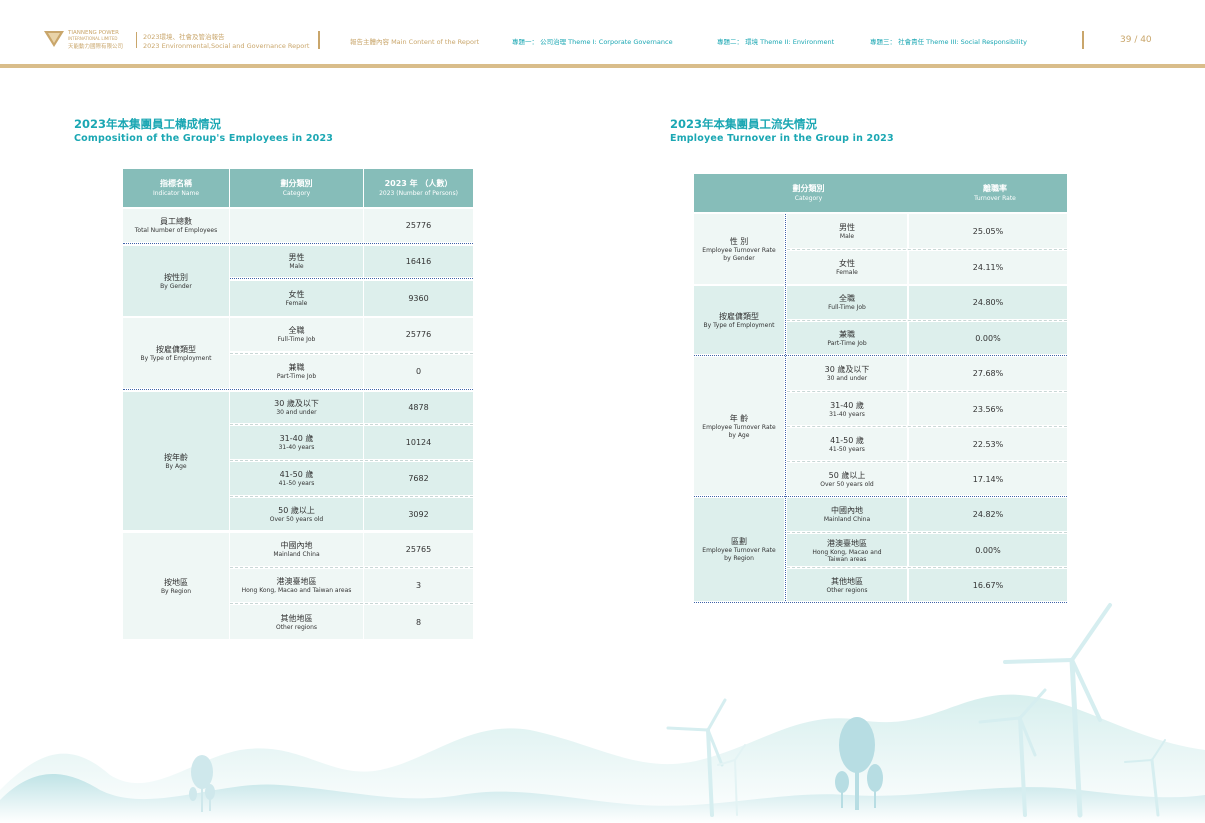 The width and height of the screenshot is (1205, 823). I want to click on table-cell-value: 27.68%, so click(988, 373).